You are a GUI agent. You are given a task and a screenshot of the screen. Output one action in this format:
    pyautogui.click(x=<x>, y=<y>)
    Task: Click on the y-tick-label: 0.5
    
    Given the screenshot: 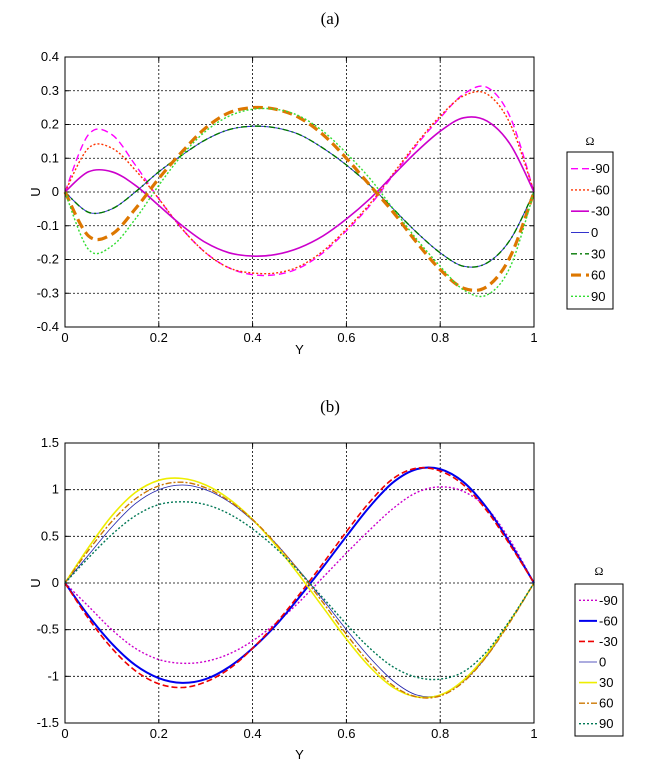 What is the action you would take?
    pyautogui.click(x=50, y=535)
    